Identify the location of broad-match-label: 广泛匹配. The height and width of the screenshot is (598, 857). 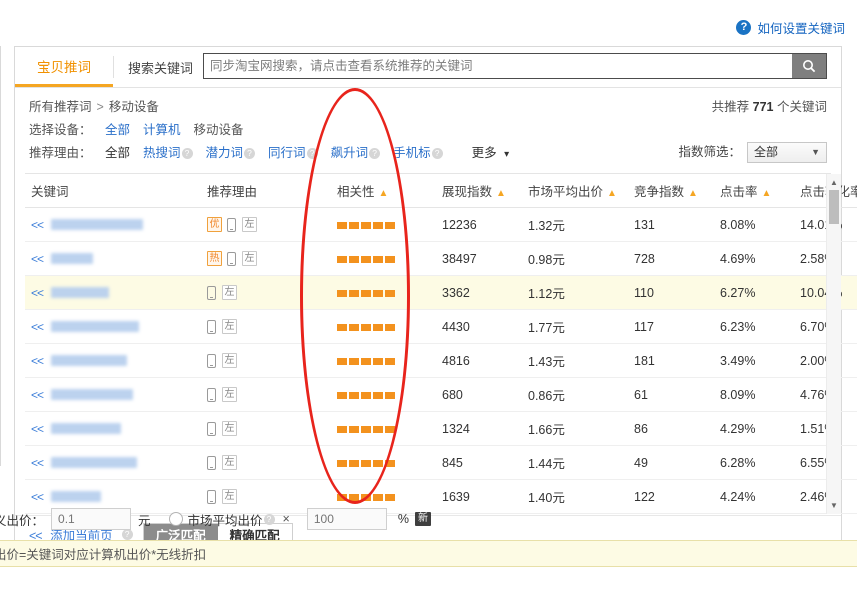
(180, 535).